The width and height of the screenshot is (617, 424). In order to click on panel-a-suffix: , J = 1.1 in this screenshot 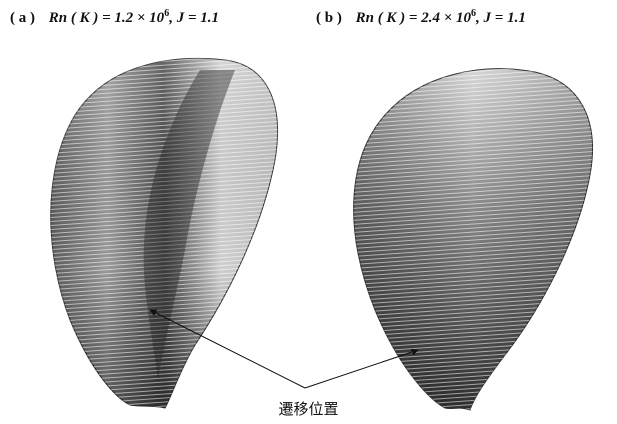, I will do `click(194, 18)`.